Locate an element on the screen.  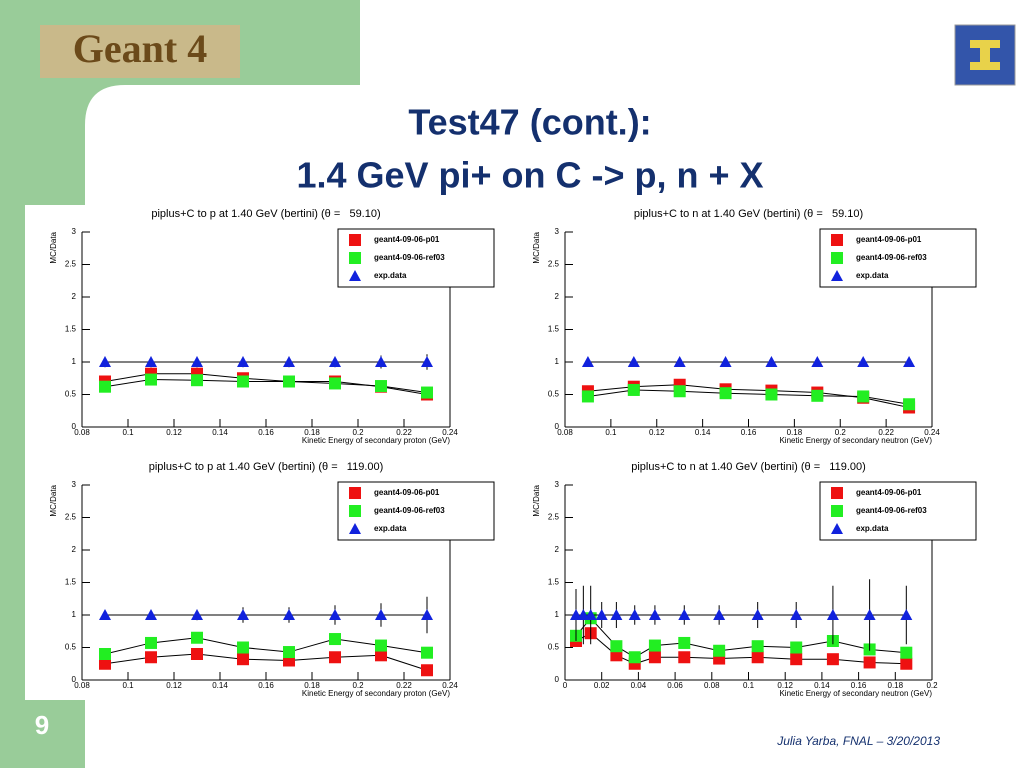
x-tick-label: 0.12 is located at coordinates (785, 685).